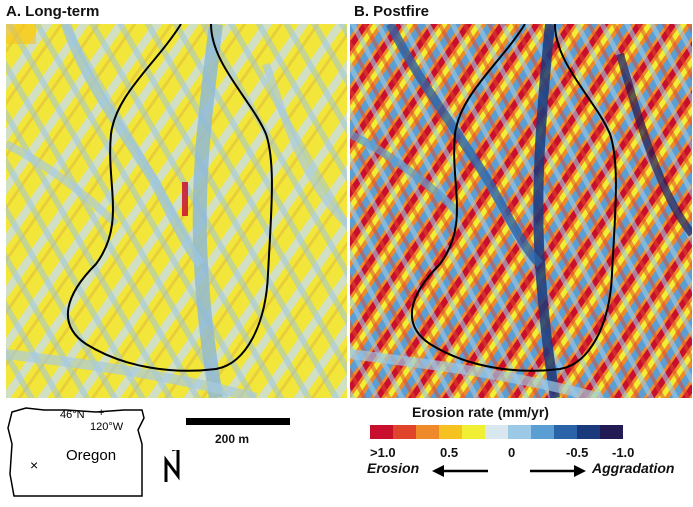 This screenshot has height=507, width=693. What do you see at coordinates (107, 427) in the screenshot?
I see `longitude-label: 120°W` at bounding box center [107, 427].